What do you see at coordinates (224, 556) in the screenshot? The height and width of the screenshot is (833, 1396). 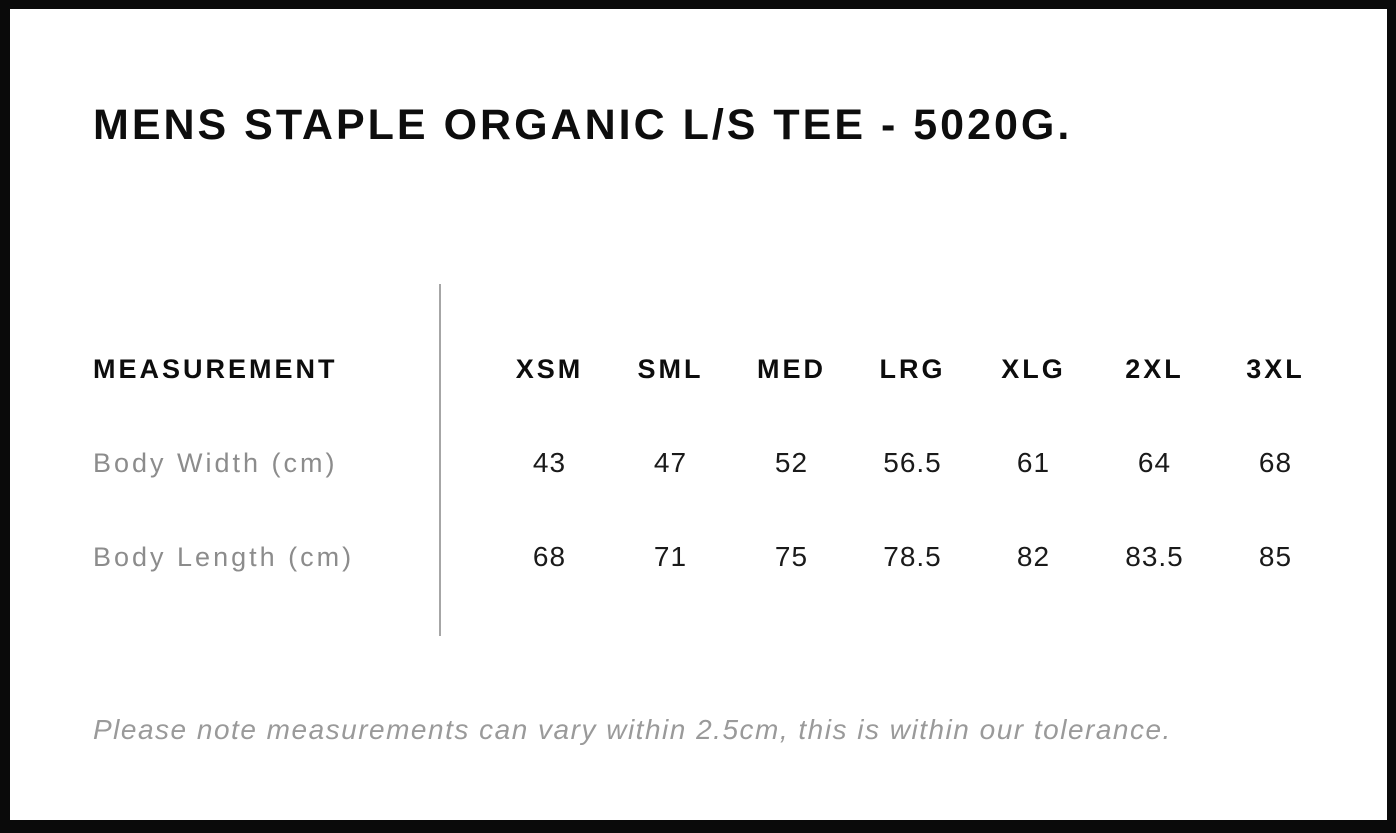 I see `row-label-body-length: Body Length (cm)` at bounding box center [224, 556].